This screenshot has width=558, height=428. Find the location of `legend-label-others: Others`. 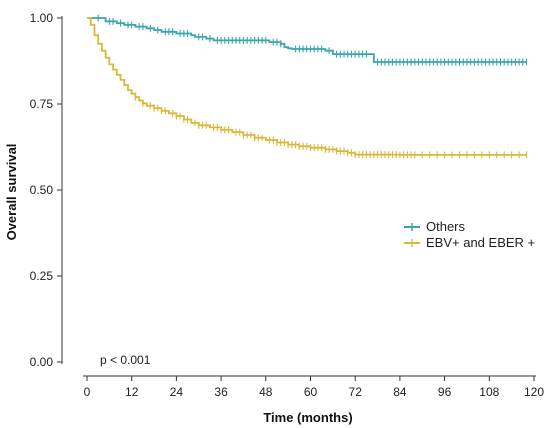

legend-label-others: Others is located at coordinates (446, 226).